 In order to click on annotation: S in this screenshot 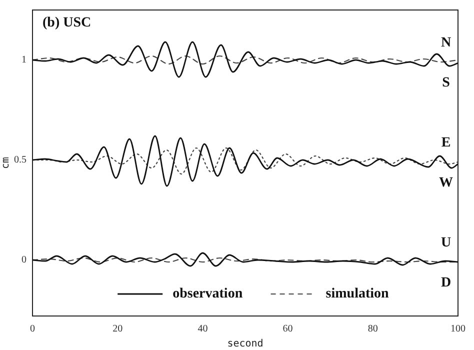, I will do `click(446, 83)`.